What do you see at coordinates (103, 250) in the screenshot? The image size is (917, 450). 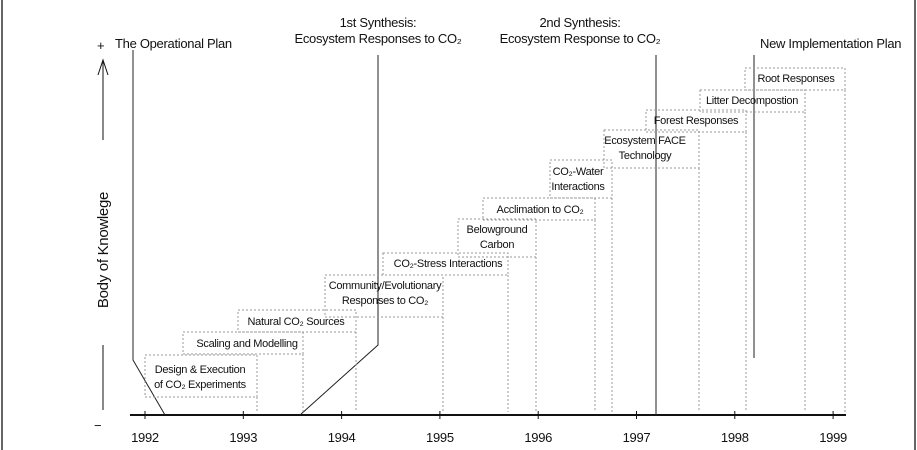 I see `y-axis-label: Body of Knowlege` at bounding box center [103, 250].